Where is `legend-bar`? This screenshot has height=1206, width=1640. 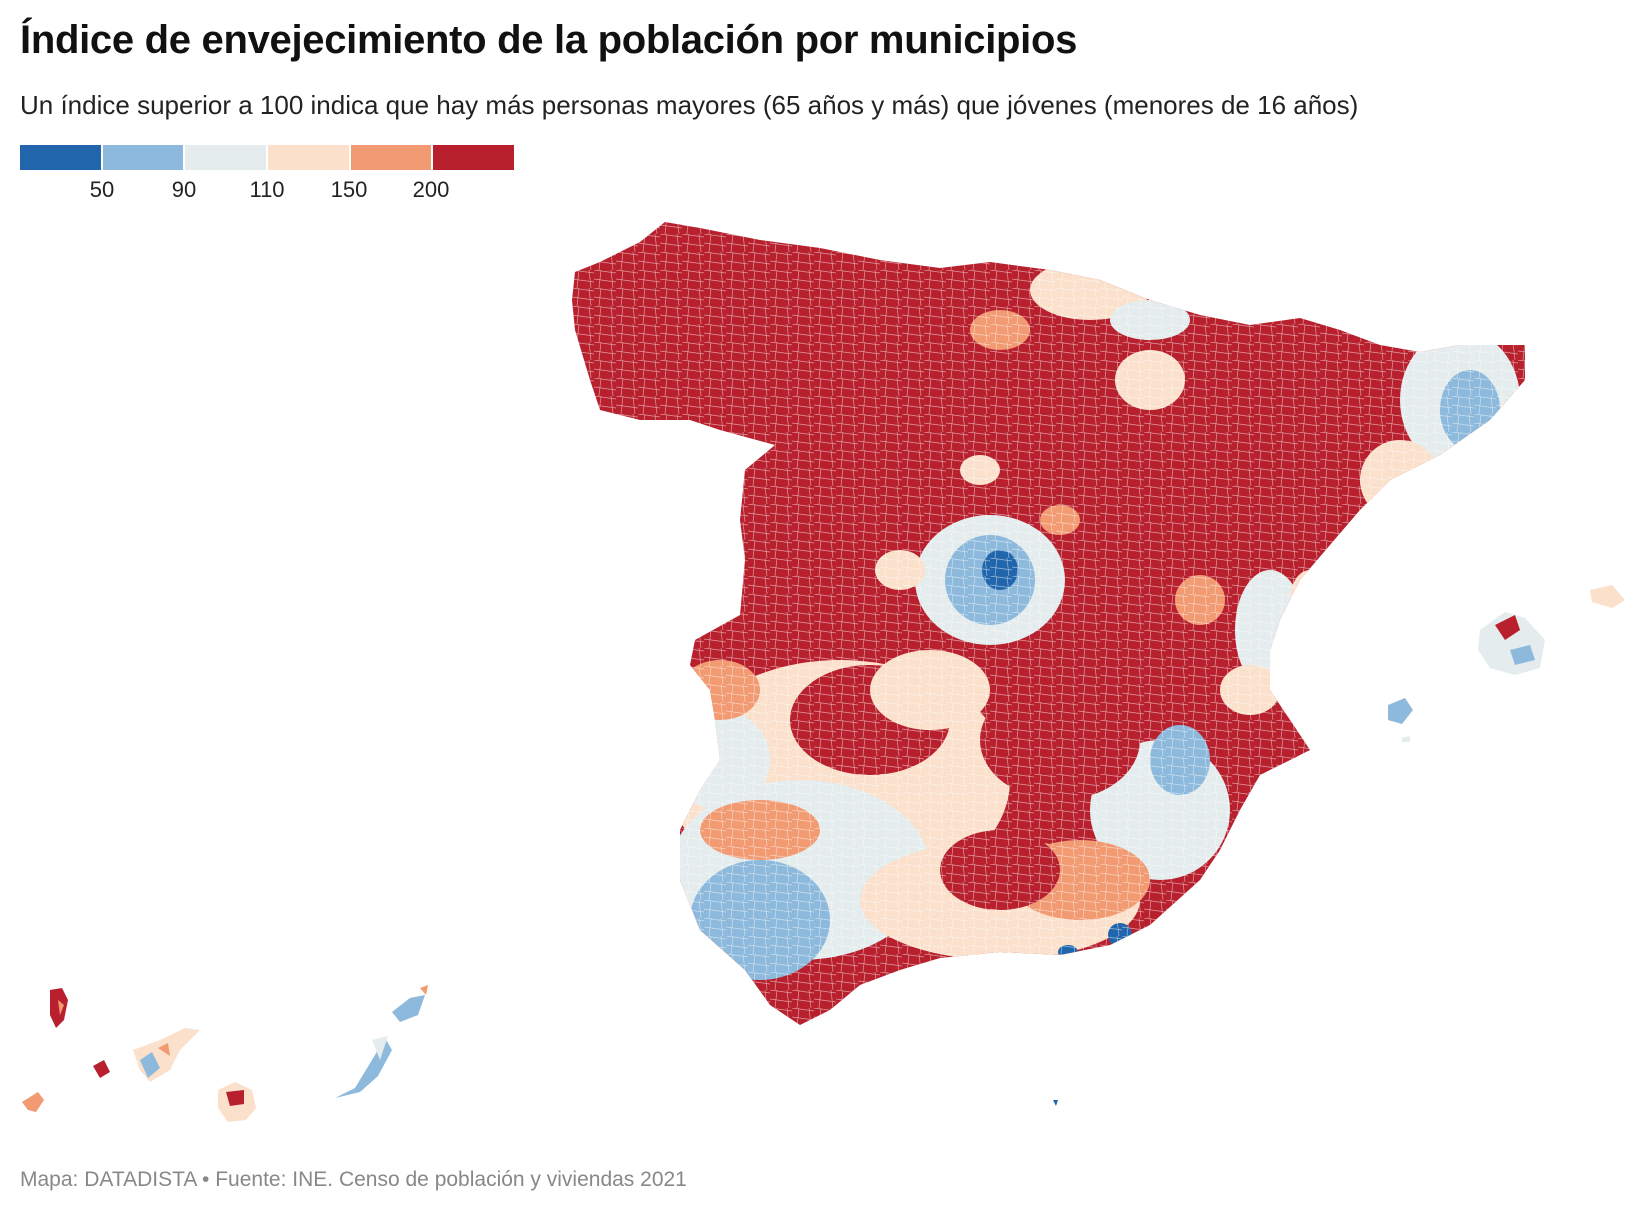
legend-bar is located at coordinates (267, 157).